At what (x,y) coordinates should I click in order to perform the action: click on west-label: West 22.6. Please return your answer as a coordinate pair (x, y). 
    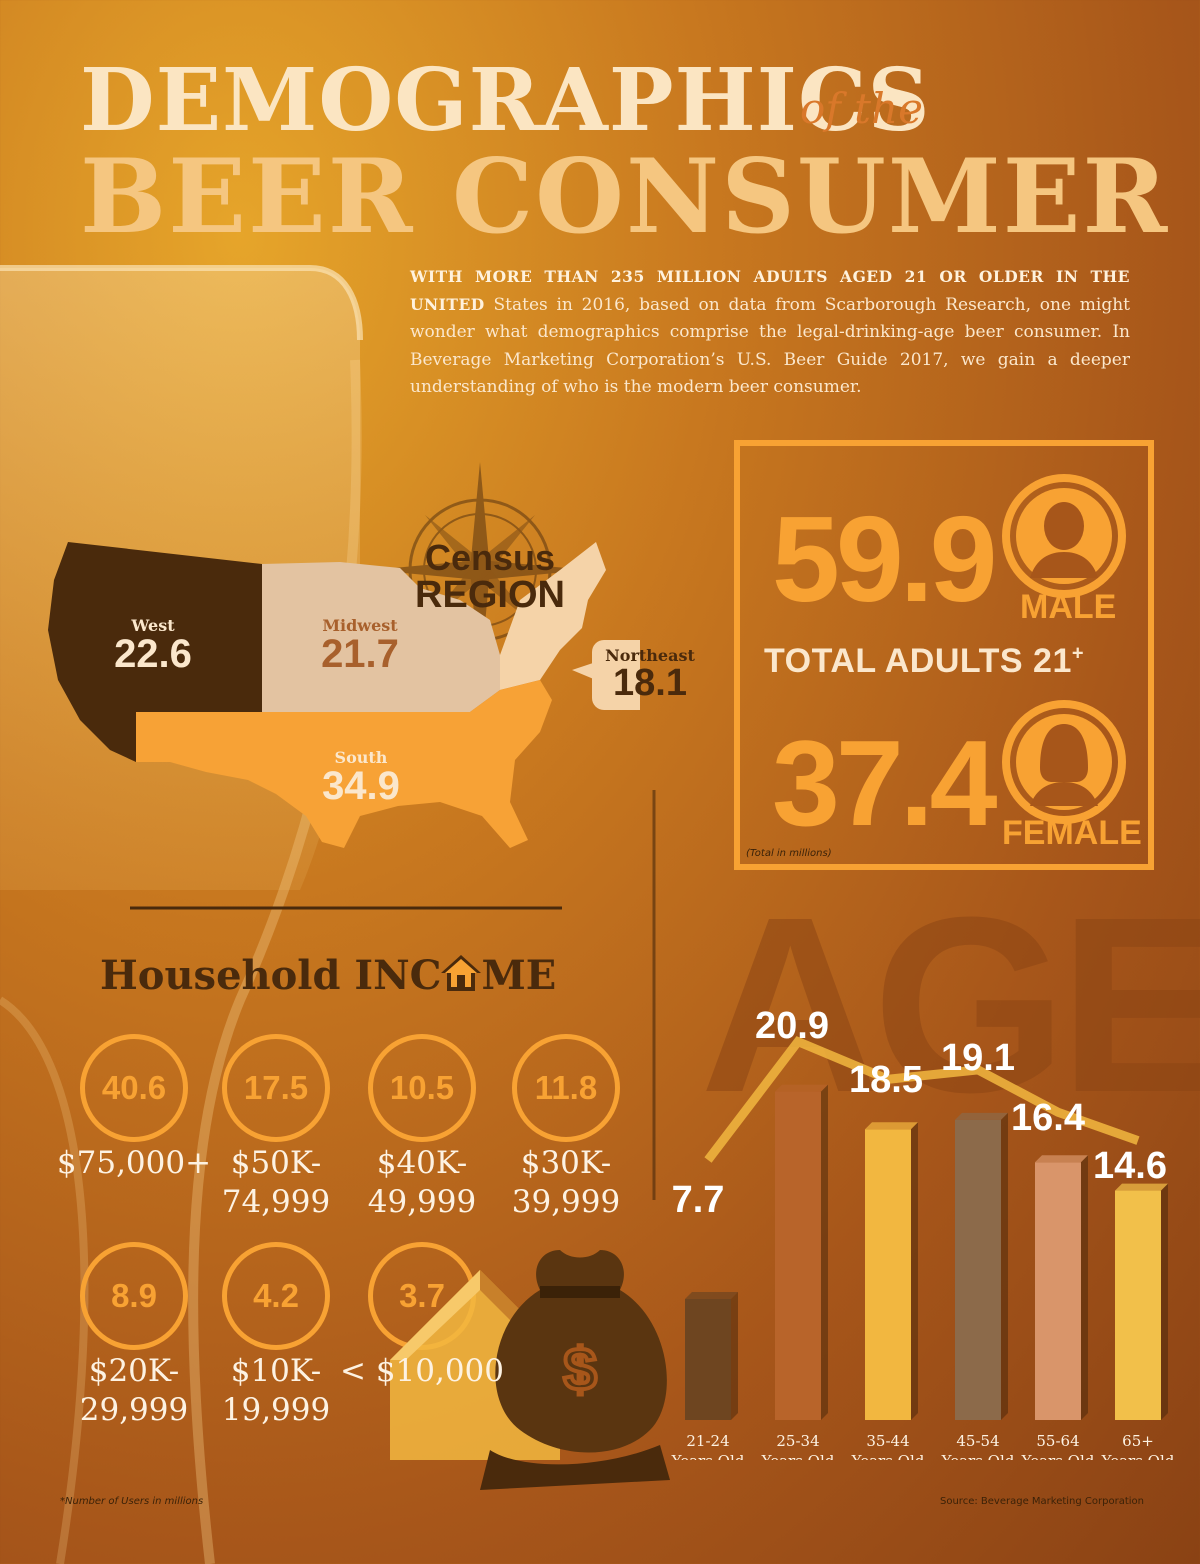
    Looking at the image, I should click on (153, 646).